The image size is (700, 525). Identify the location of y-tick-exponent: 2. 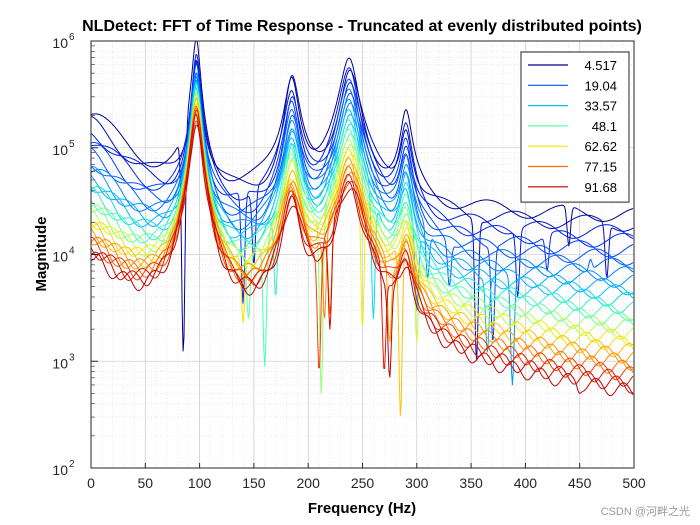
(72, 464).